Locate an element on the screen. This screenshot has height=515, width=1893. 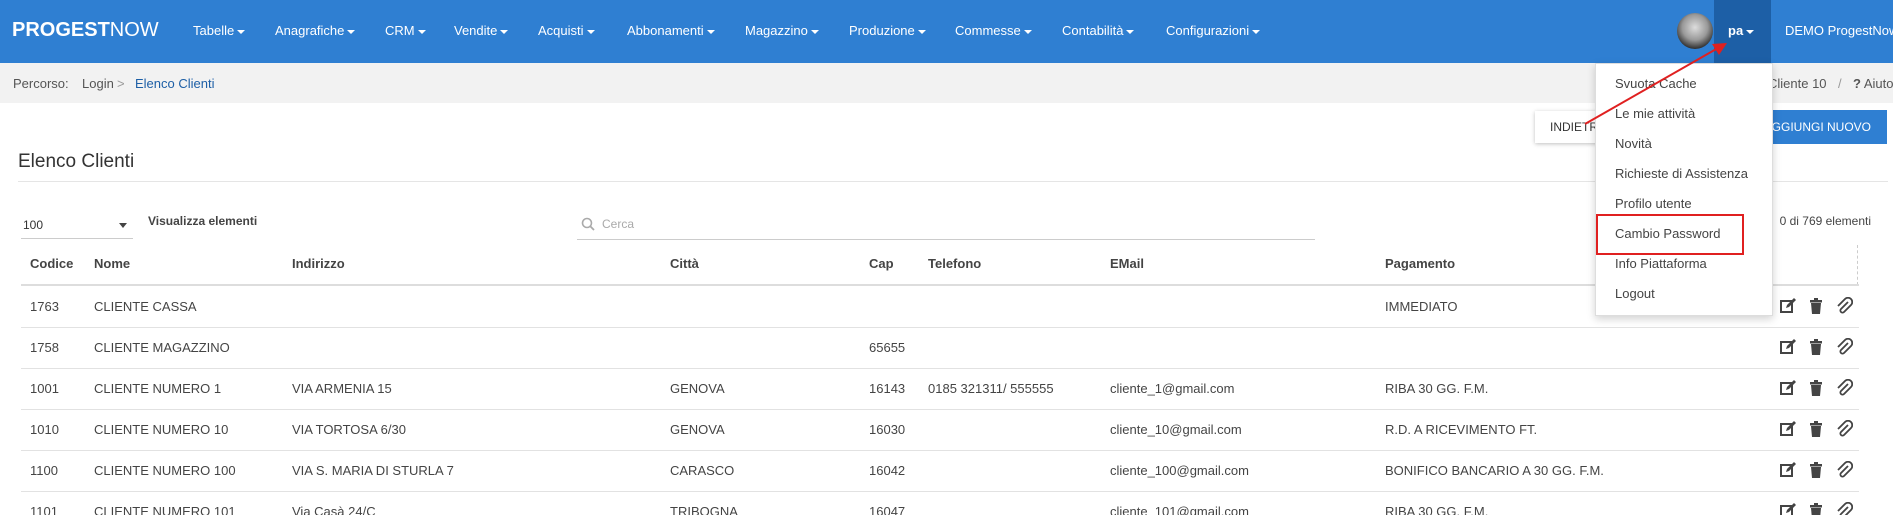
dropdown-item: Cambio Password is located at coordinates (1668, 233).